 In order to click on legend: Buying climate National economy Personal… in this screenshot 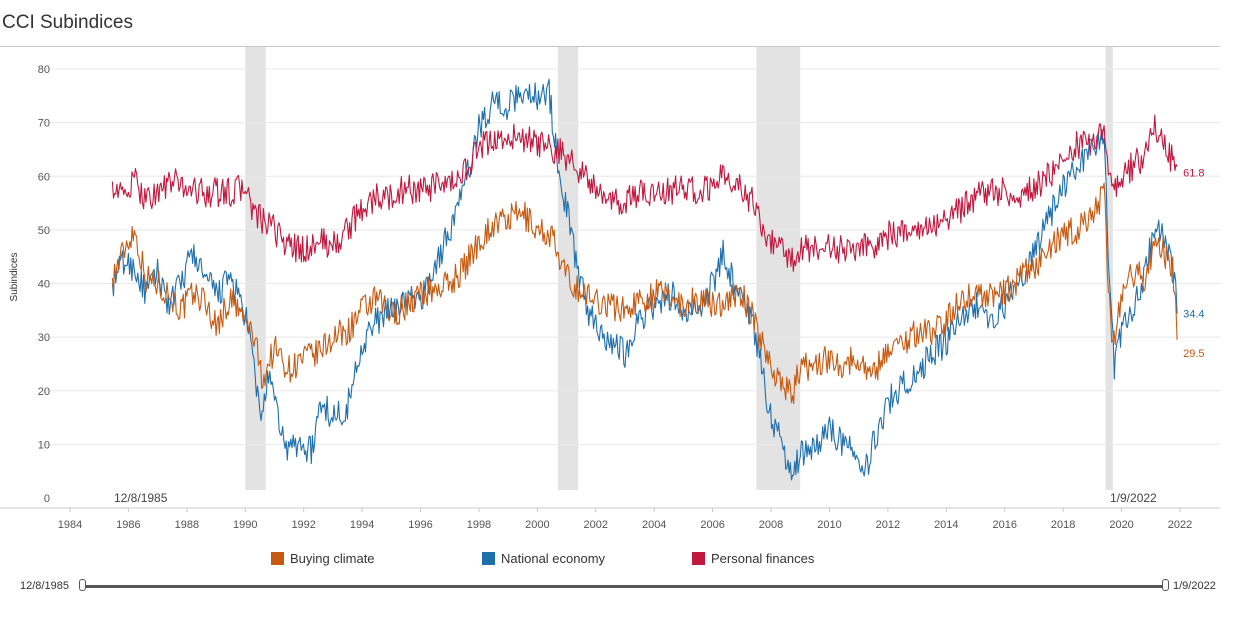, I will do `click(619, 561)`.